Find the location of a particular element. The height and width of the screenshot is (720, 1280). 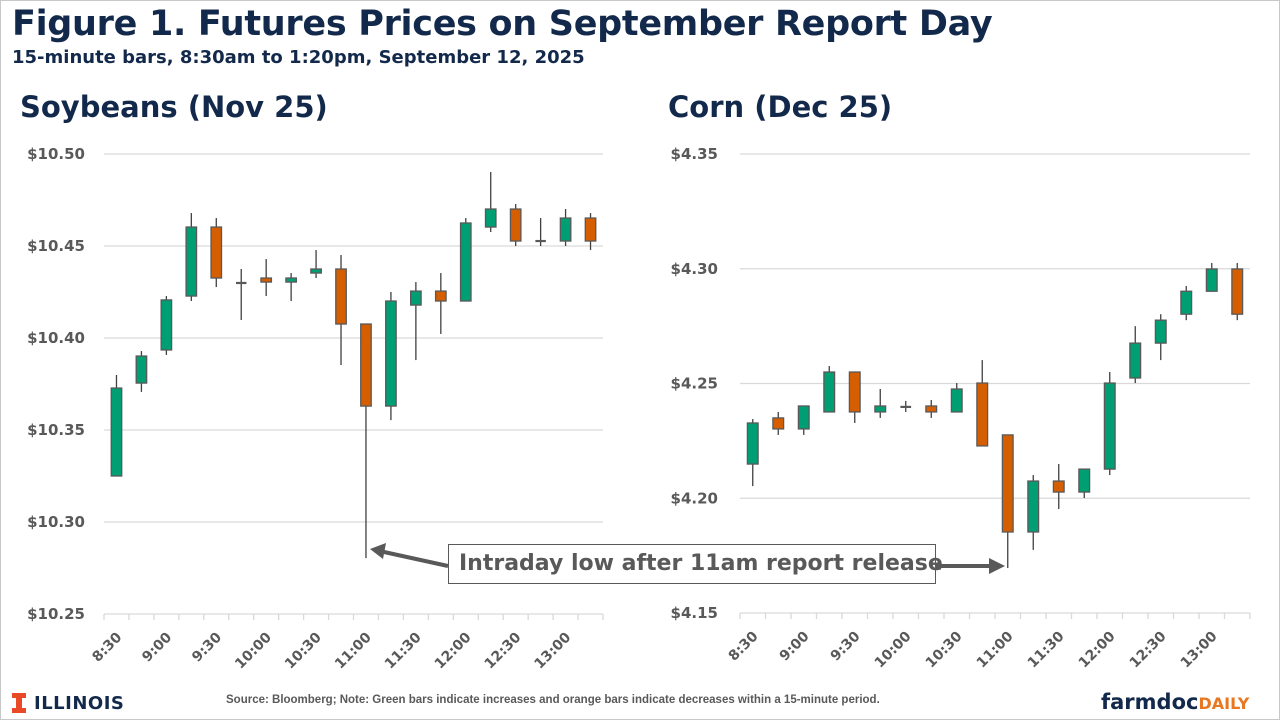

y-tick-label: $10.30 is located at coordinates (56, 522).